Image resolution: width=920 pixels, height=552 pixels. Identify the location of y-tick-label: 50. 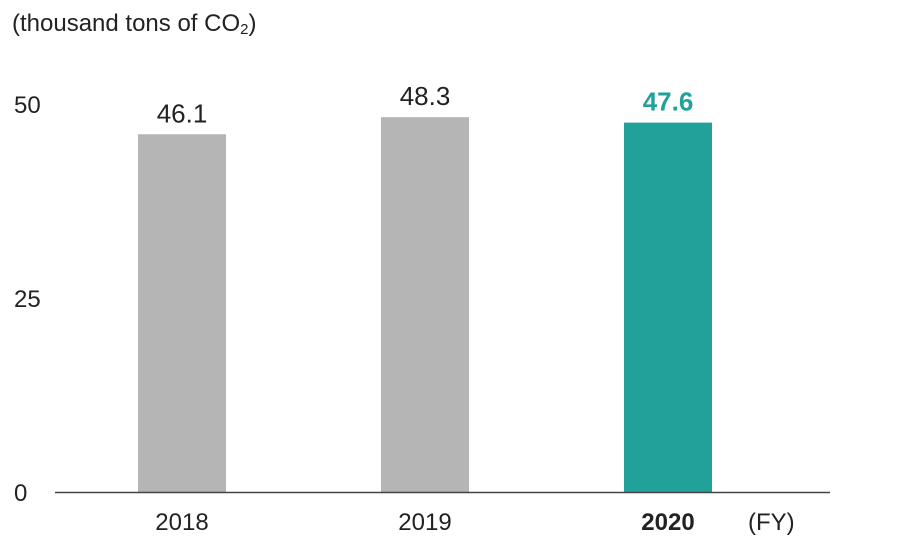
(27, 105).